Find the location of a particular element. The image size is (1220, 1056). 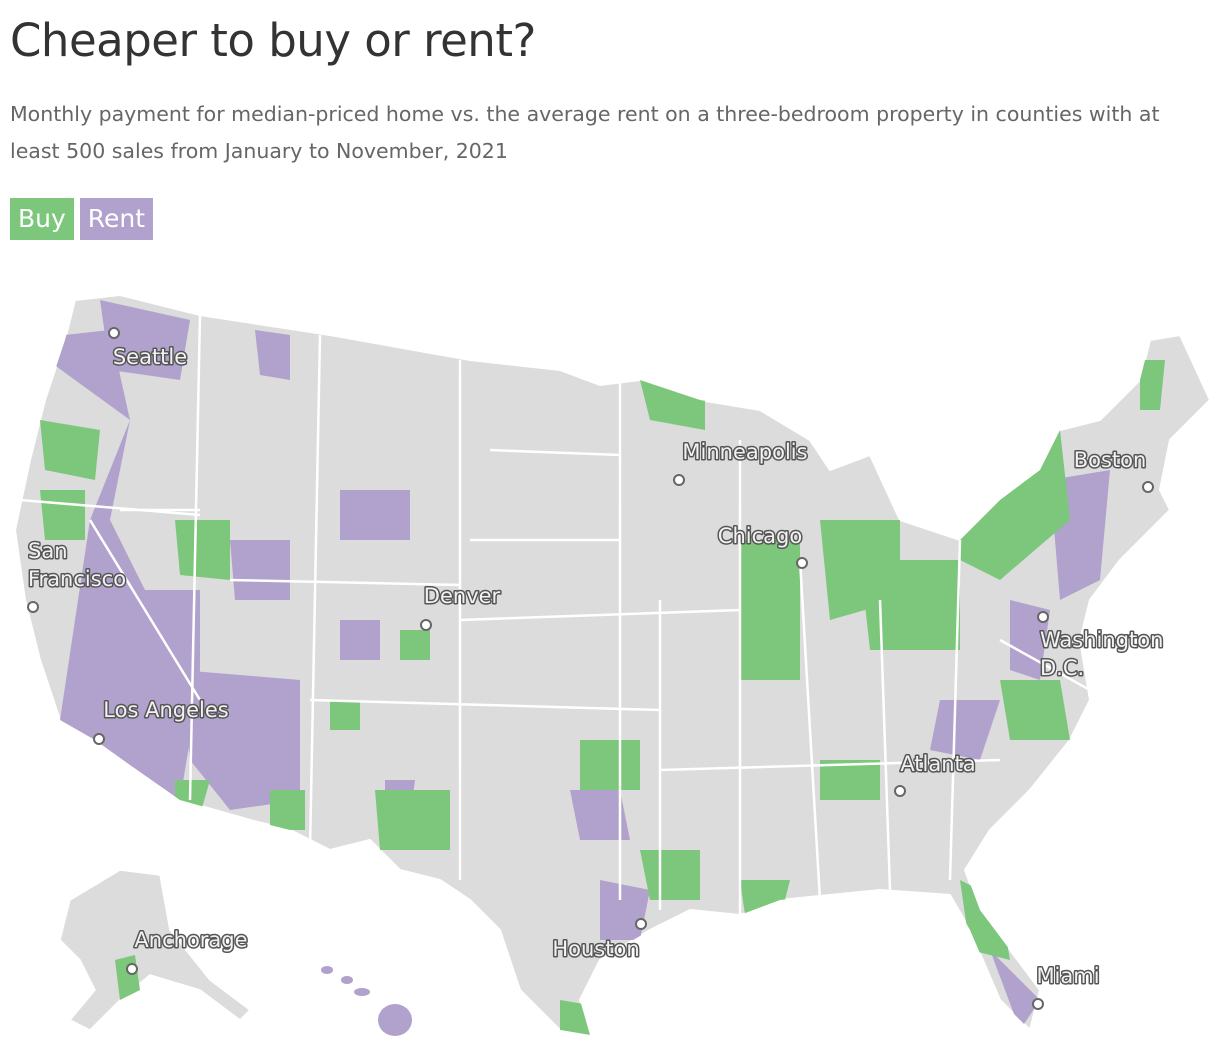

city-label: Chicago is located at coordinates (760, 536).